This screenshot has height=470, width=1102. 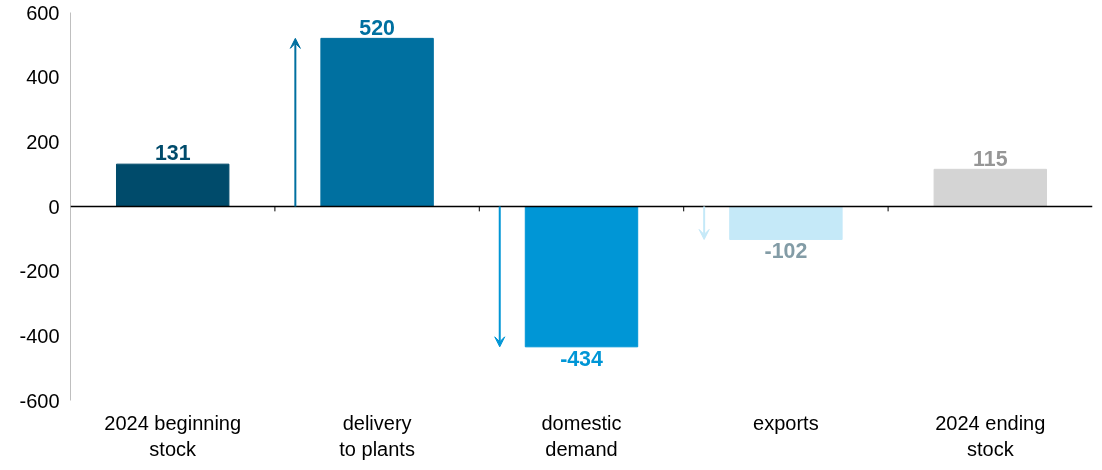 I want to click on data-label: -434, so click(x=581, y=358).